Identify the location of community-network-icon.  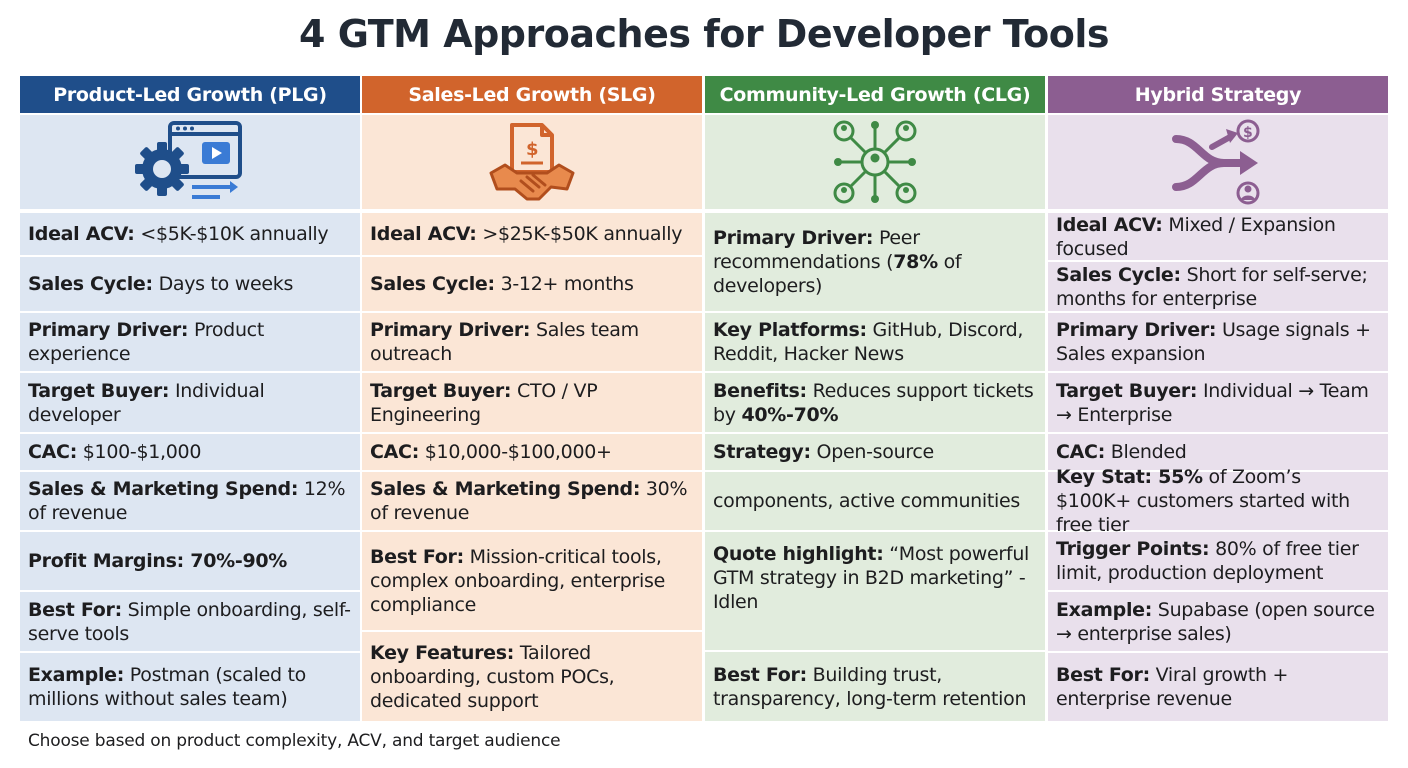
(875, 162).